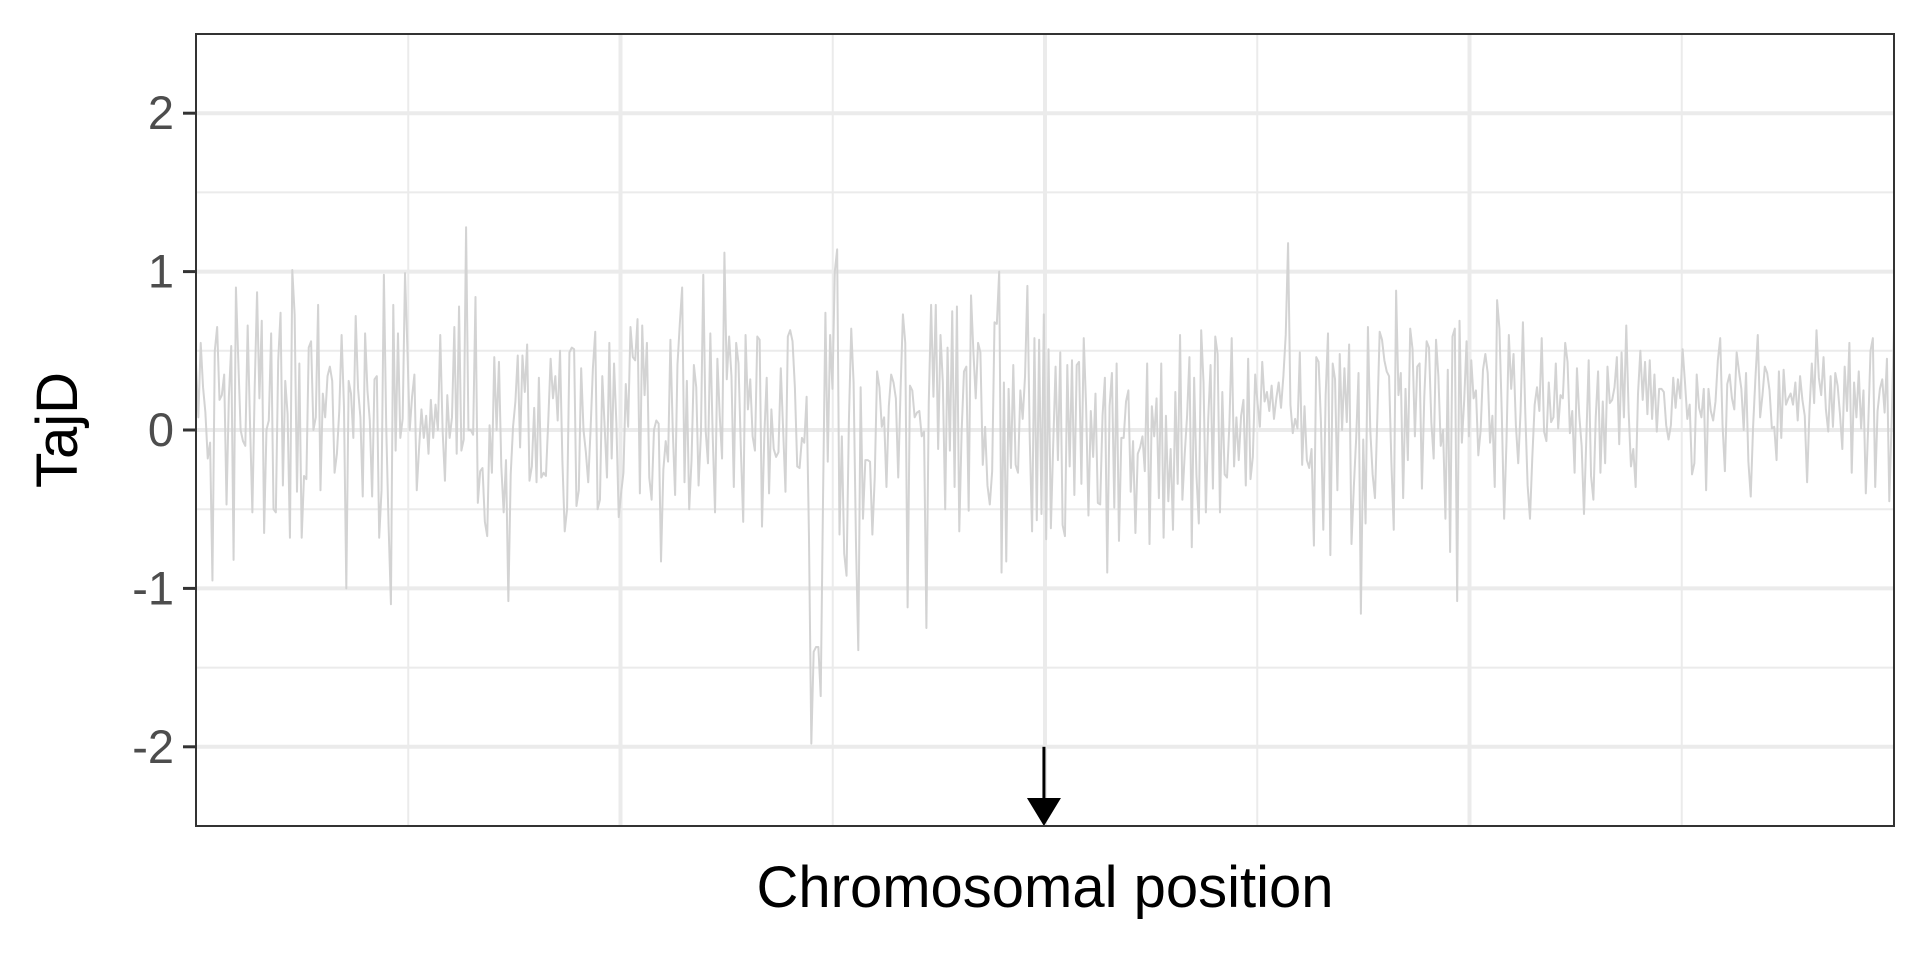 Image resolution: width=1920 pixels, height=960 pixels. I want to click on y-axis-title: TajD, so click(57, 430).